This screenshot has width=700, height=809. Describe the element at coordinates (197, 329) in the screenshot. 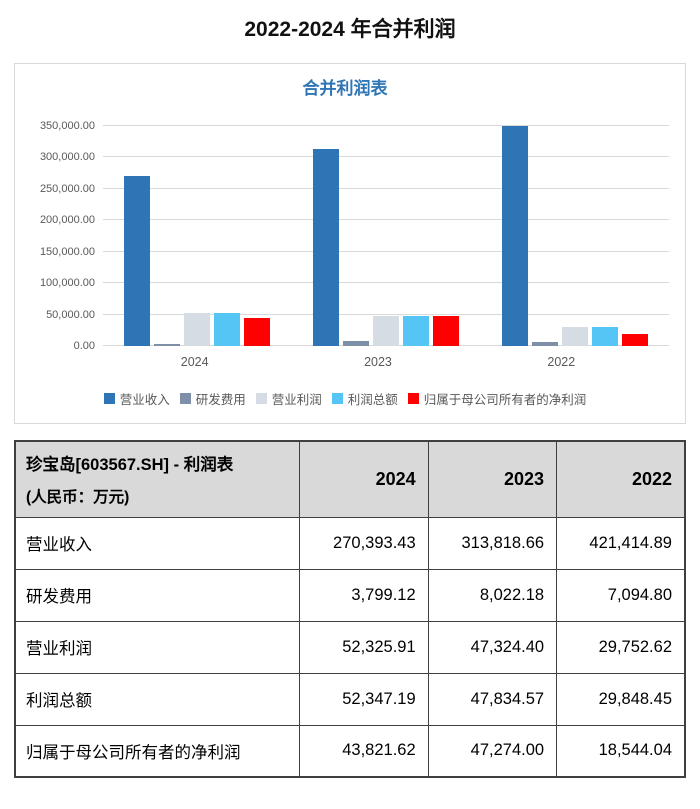

I see `bar-营业利润-2024` at that location.